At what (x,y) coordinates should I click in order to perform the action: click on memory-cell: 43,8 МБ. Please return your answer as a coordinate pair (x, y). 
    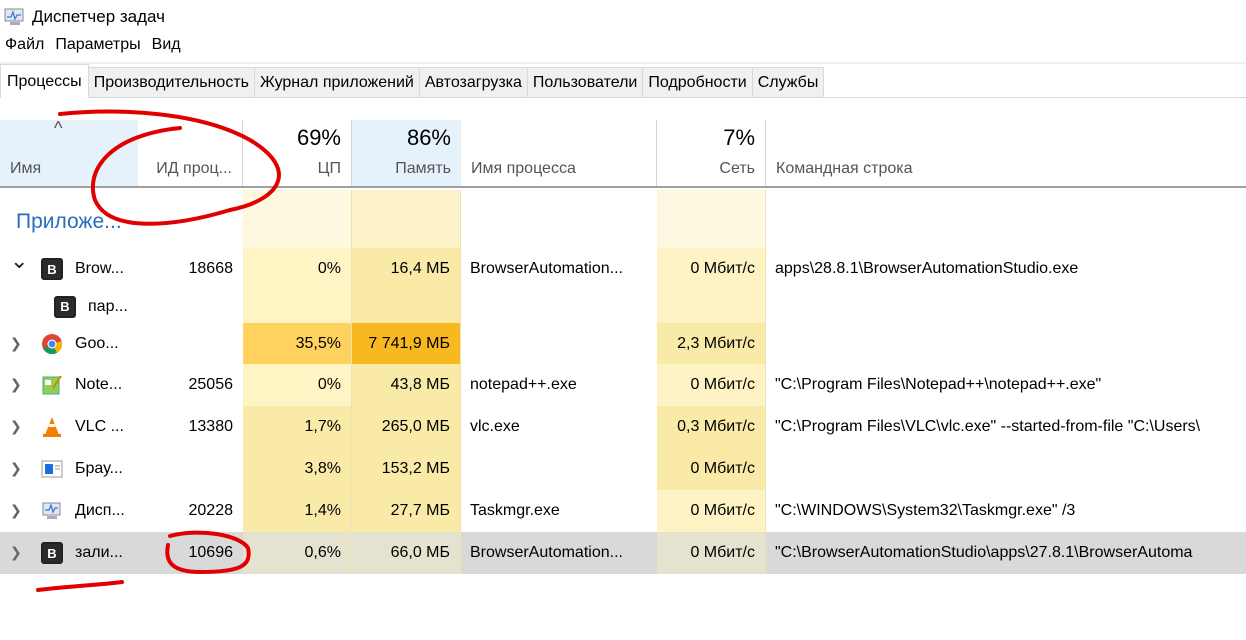
    Looking at the image, I should click on (406, 385).